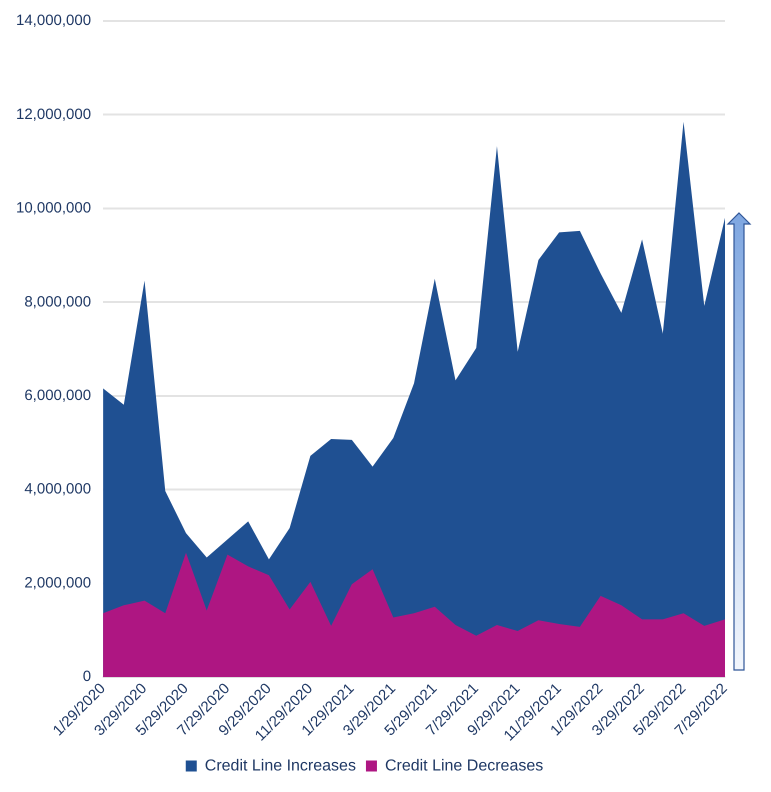 The height and width of the screenshot is (792, 771). Describe the element at coordinates (54, 21) in the screenshot. I see `y-tick-label: 14,000,000` at that location.